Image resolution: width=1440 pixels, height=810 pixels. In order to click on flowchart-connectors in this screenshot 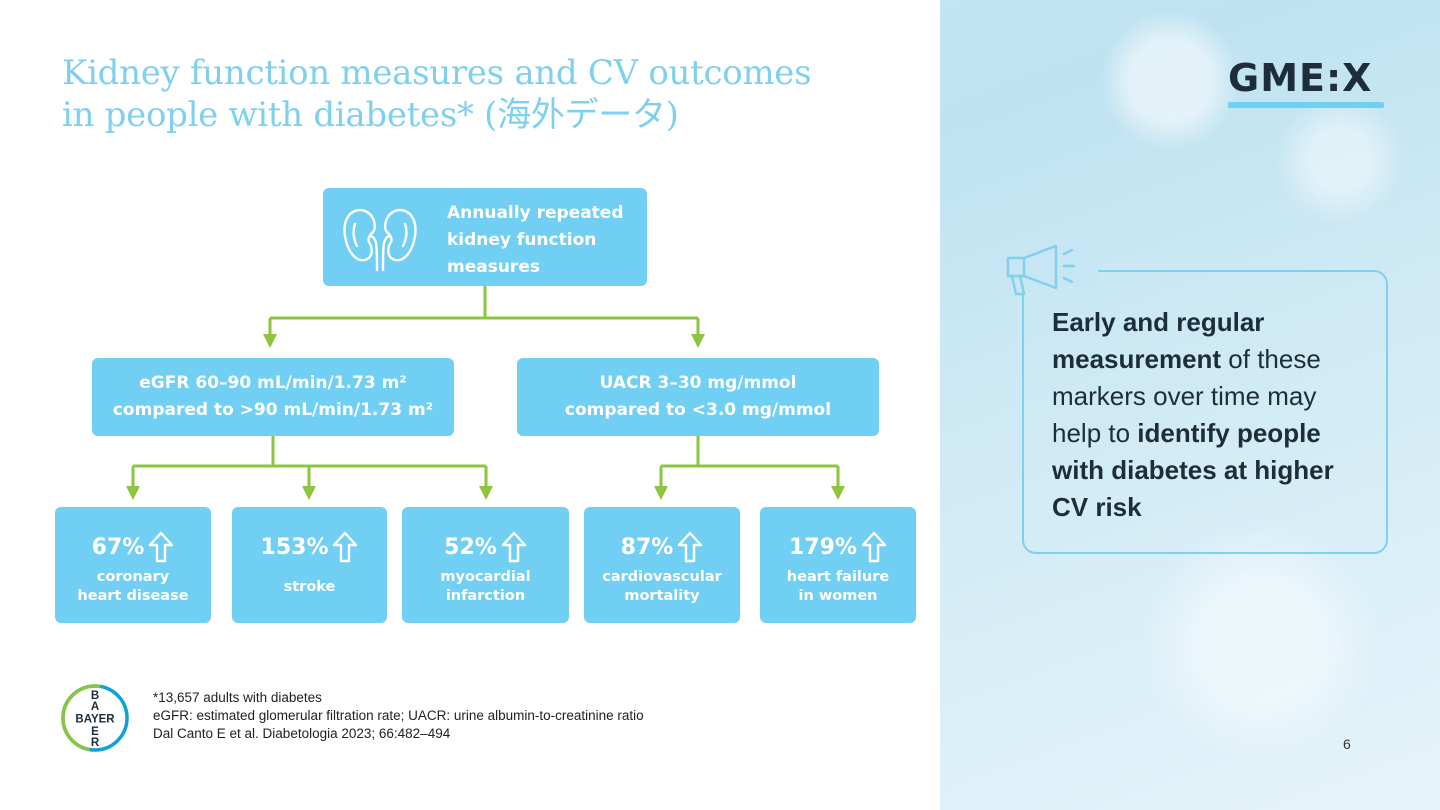, I will do `click(485, 393)`.